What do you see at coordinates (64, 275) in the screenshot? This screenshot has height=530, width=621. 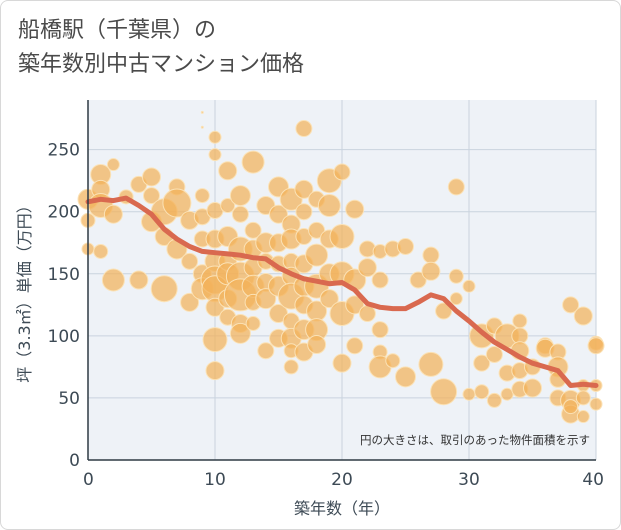 I see `y-tick-label-3: 150` at bounding box center [64, 275].